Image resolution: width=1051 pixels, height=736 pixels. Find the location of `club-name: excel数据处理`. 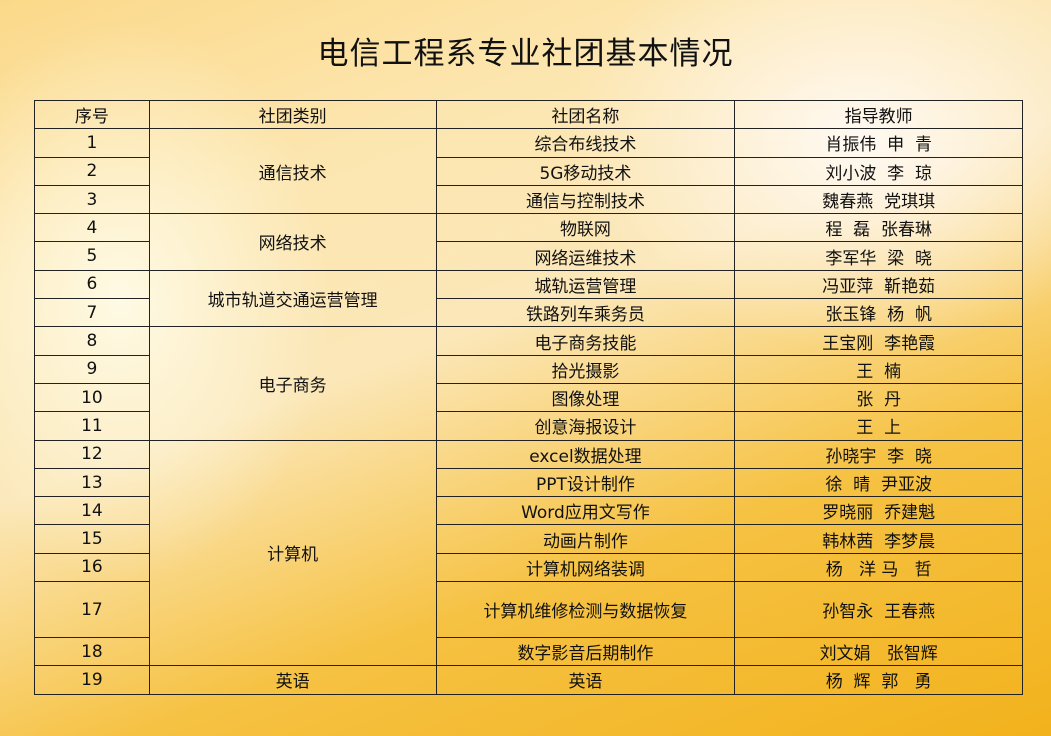

club-name: excel数据处理 is located at coordinates (585, 454).